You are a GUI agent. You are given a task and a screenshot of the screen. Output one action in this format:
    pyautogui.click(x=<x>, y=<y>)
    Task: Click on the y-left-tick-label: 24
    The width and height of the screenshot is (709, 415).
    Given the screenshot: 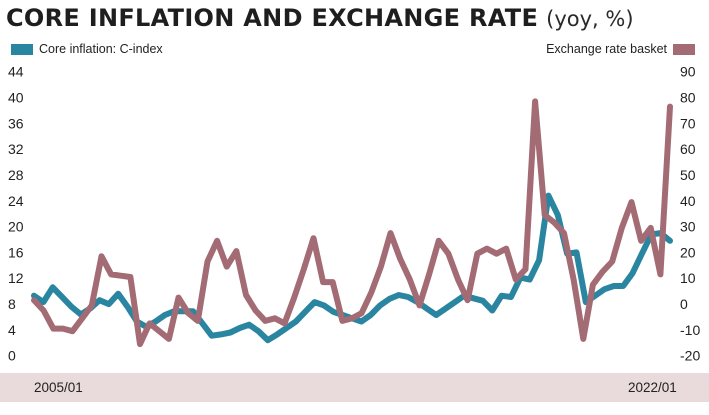 What is the action you would take?
    pyautogui.click(x=16, y=201)
    